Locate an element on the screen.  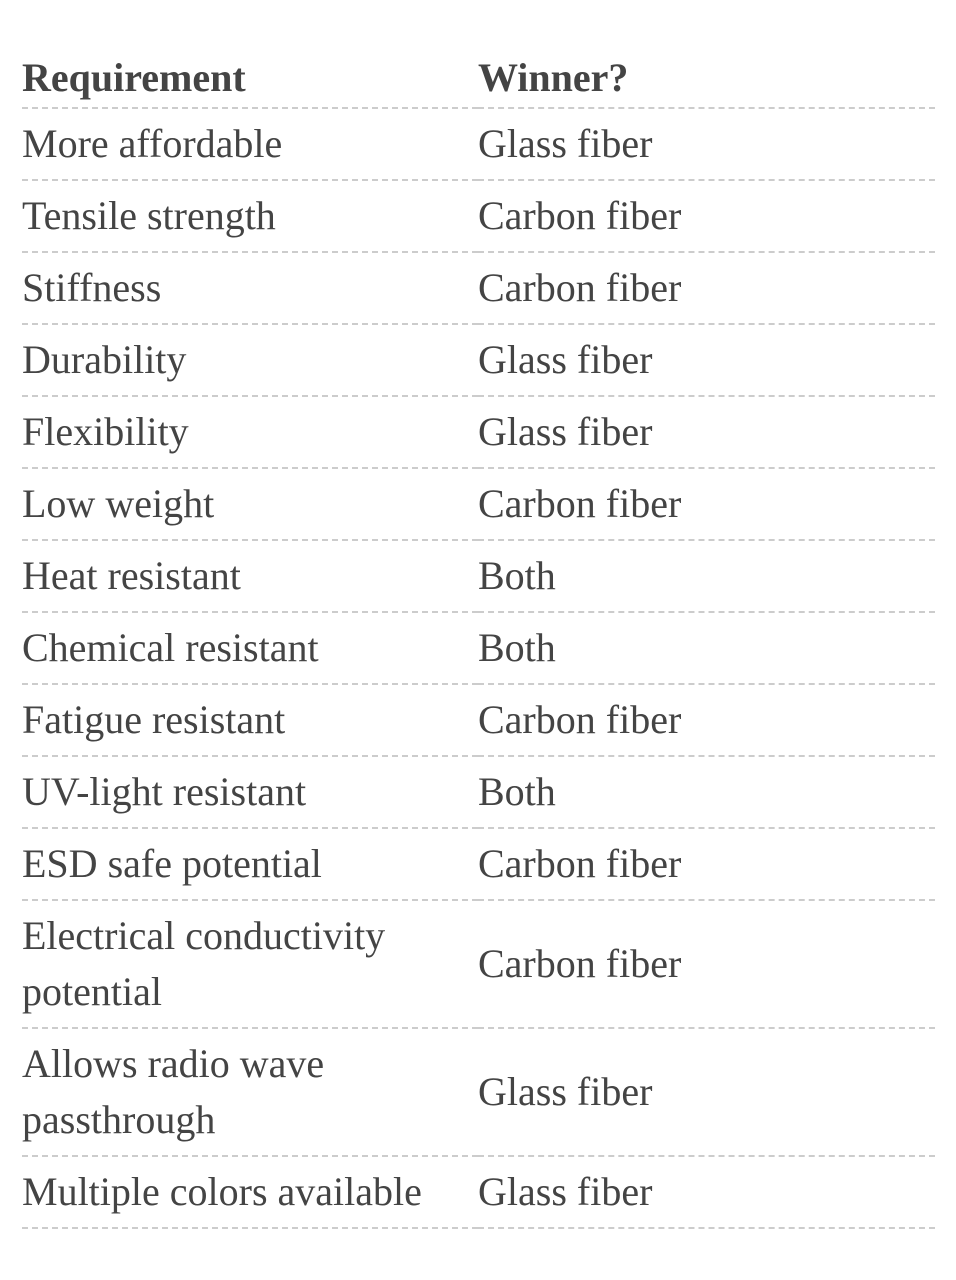
requirement-cell: Allows radio wave passthrough is located at coordinates (250, 1092).